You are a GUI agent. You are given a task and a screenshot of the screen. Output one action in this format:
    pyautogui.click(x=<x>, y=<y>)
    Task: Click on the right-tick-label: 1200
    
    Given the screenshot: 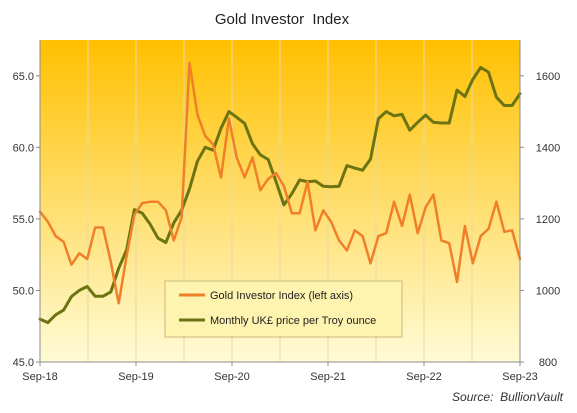 What is the action you would take?
    pyautogui.click(x=548, y=220)
    